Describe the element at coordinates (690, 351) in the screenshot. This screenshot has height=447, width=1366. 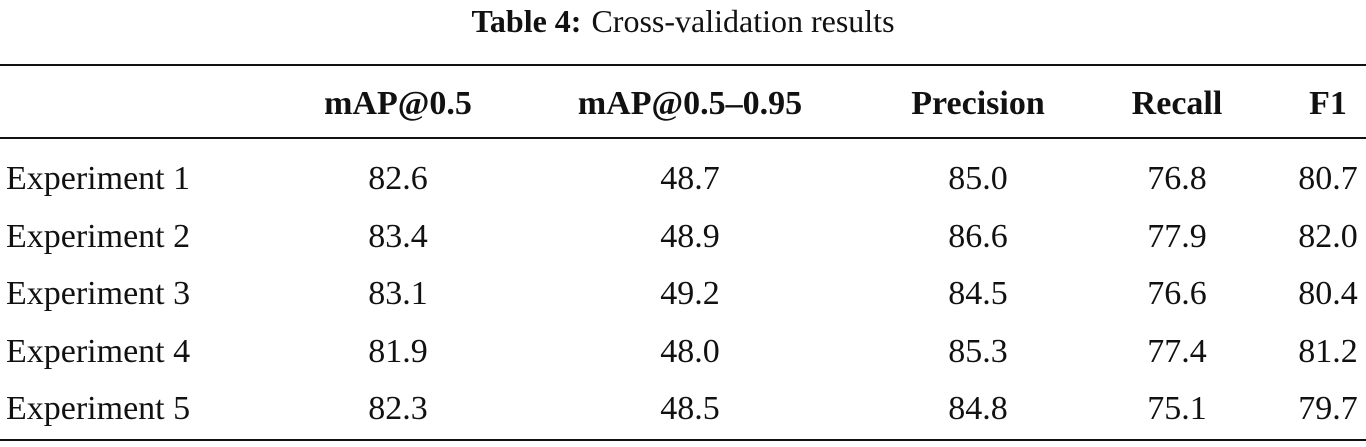
I see `table-cell: 48.0` at that location.